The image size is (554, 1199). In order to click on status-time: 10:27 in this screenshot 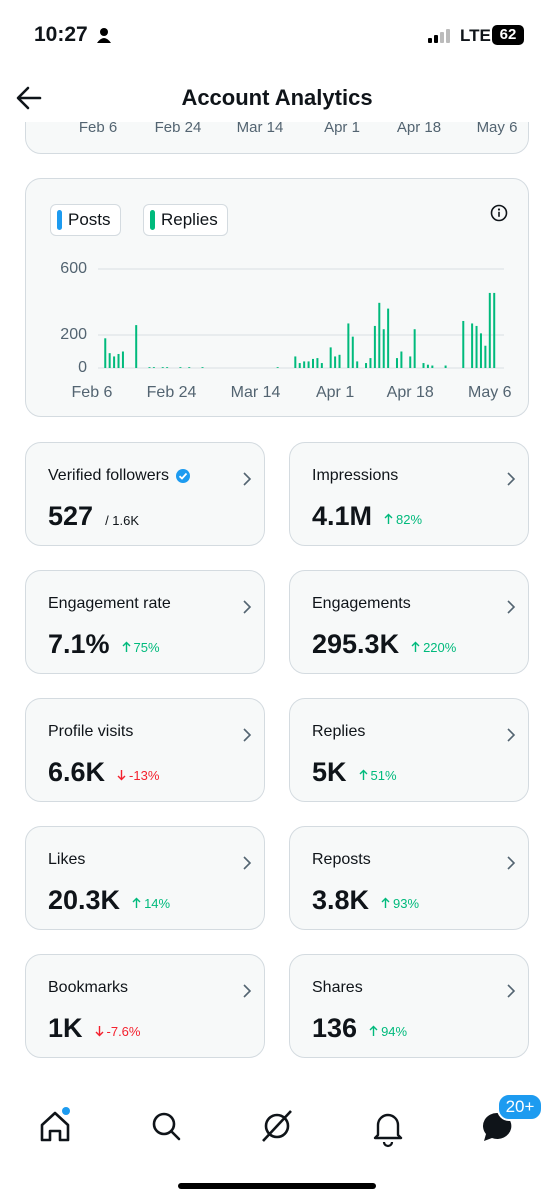, I will do `click(61, 34)`.